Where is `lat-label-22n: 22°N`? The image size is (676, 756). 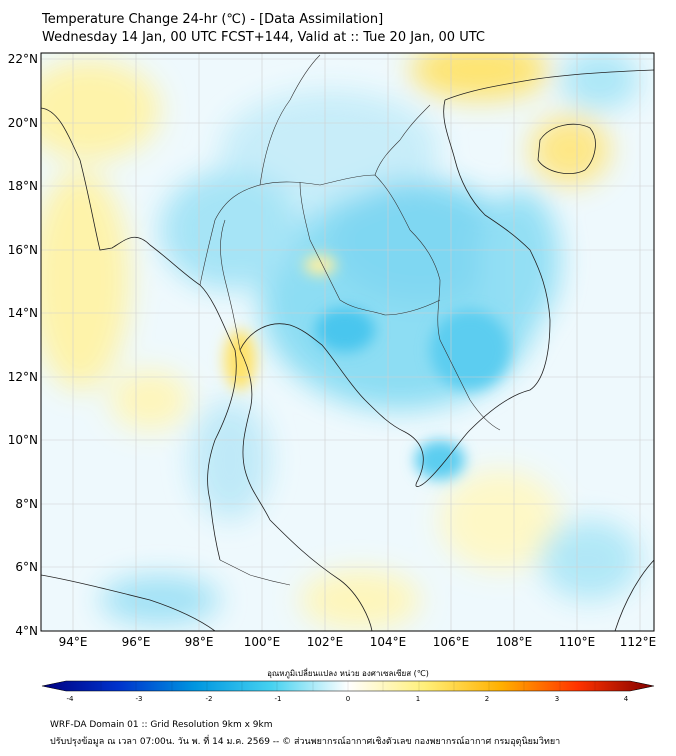 lat-label-22n: 22°N is located at coordinates (23, 59).